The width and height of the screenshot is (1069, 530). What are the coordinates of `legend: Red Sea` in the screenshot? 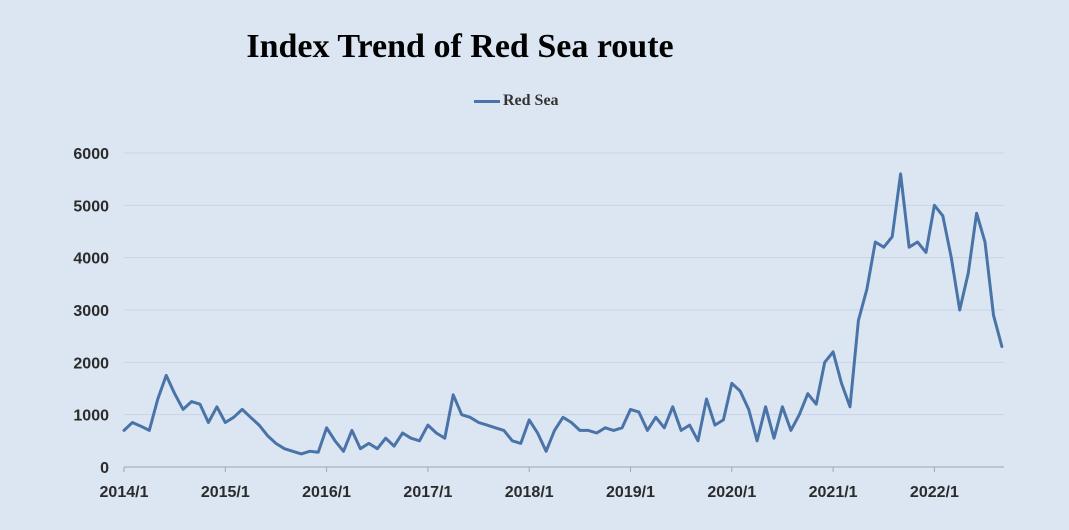 It's located at (516, 101).